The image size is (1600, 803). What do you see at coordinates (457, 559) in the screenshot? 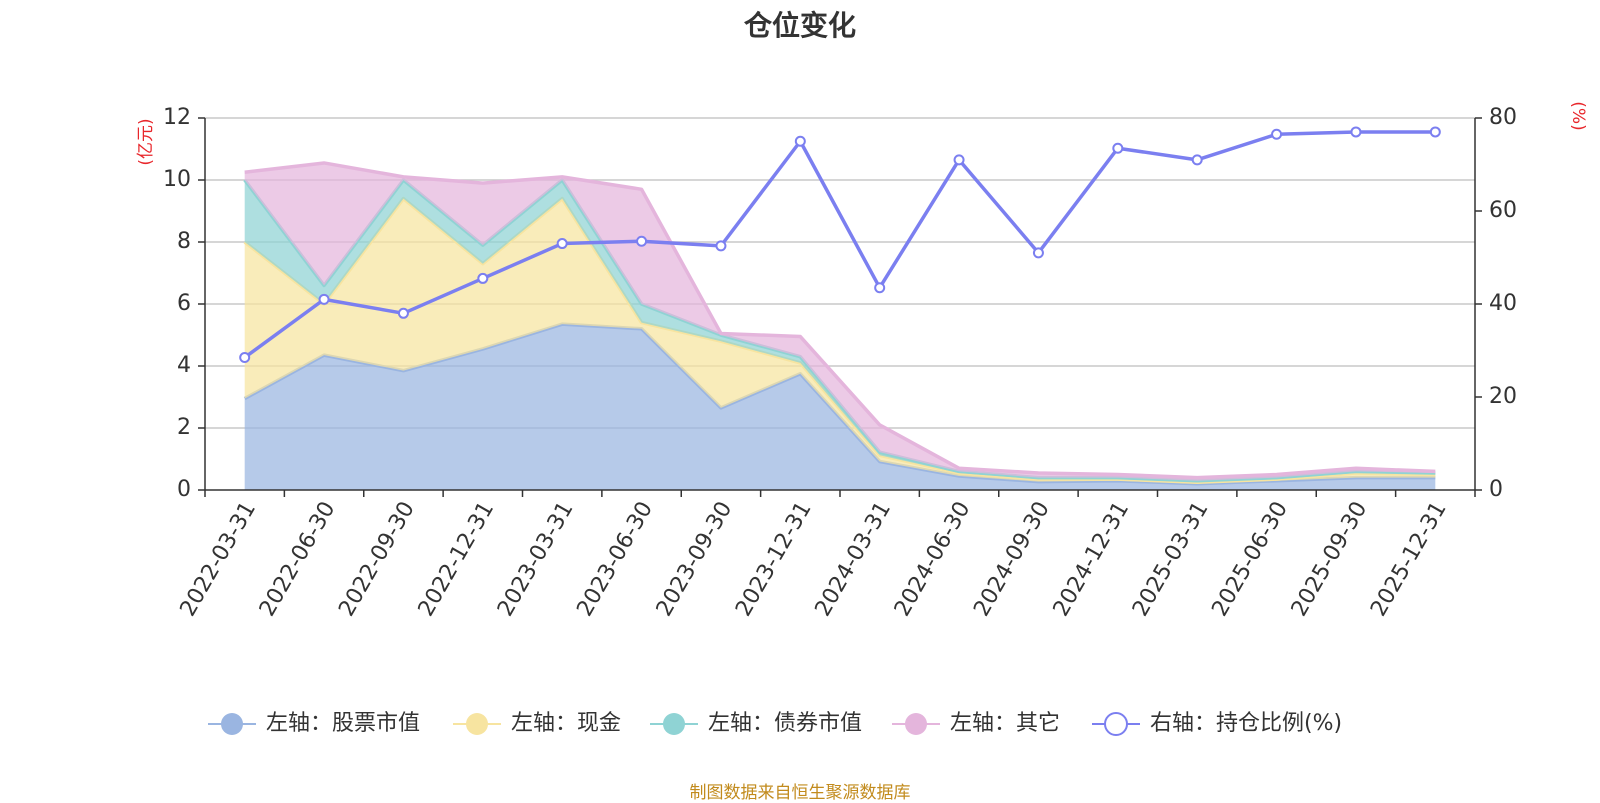
I see `x-axis-tick-label: 2022-12-31` at bounding box center [457, 559].